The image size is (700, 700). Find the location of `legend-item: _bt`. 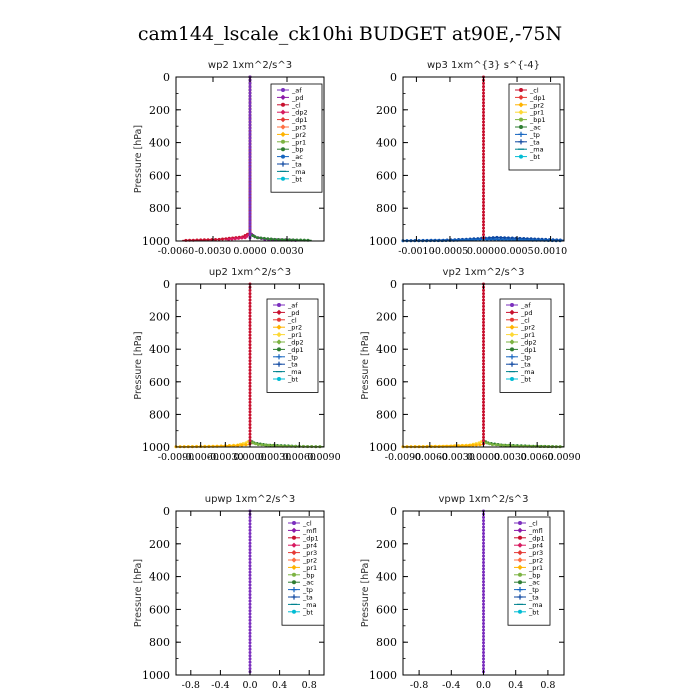

legend-item: _bt is located at coordinates (300, 612).